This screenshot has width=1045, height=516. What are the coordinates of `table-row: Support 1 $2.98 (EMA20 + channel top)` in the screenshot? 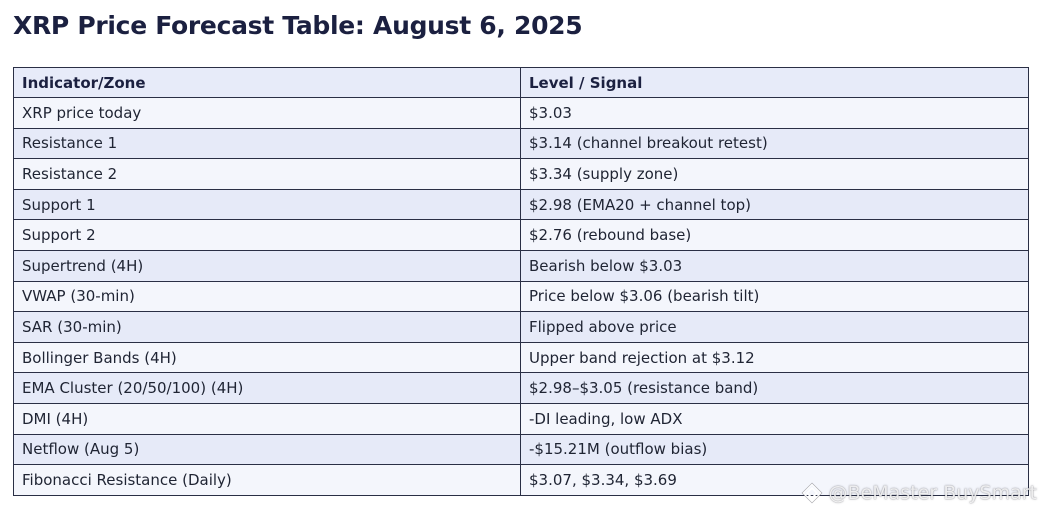 It's located at (521, 204).